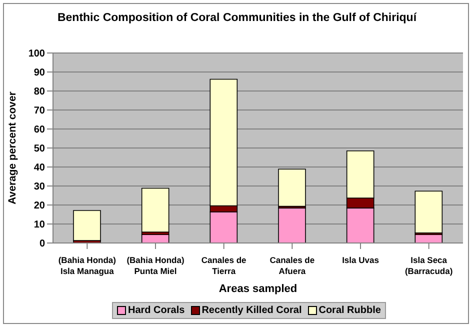 This screenshot has height=329, width=474. What do you see at coordinates (40, 92) in the screenshot?
I see `y-tick-label: 80` at bounding box center [40, 92].